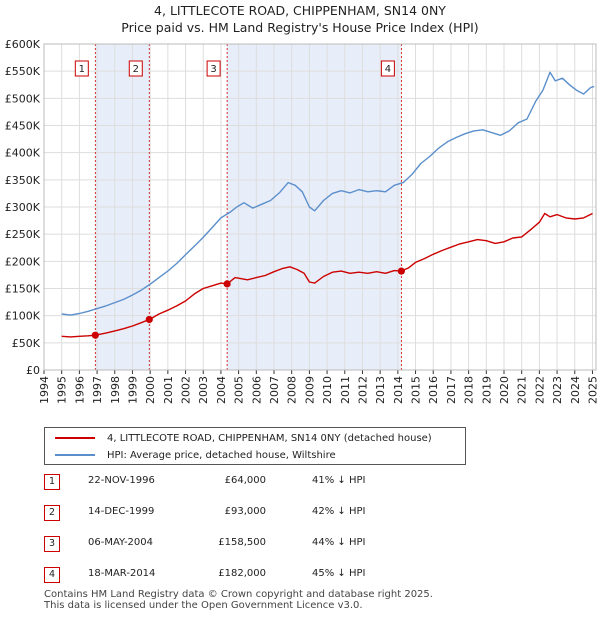 This screenshot has width=600, height=620. What do you see at coordinates (575, 390) in the screenshot?
I see `x-tick-label: 2024` at bounding box center [575, 390].